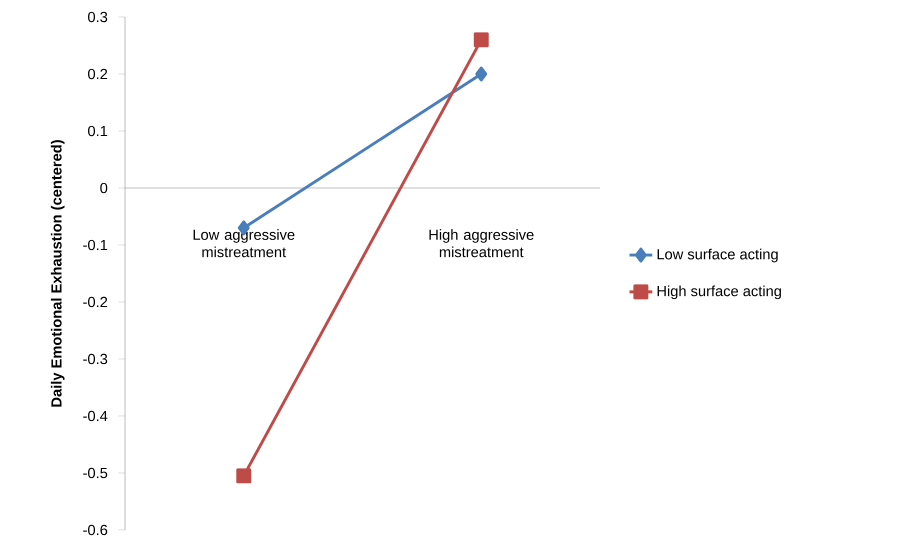 The image size is (910, 548). I want to click on y-tick-label: -0.4, so click(95, 416).